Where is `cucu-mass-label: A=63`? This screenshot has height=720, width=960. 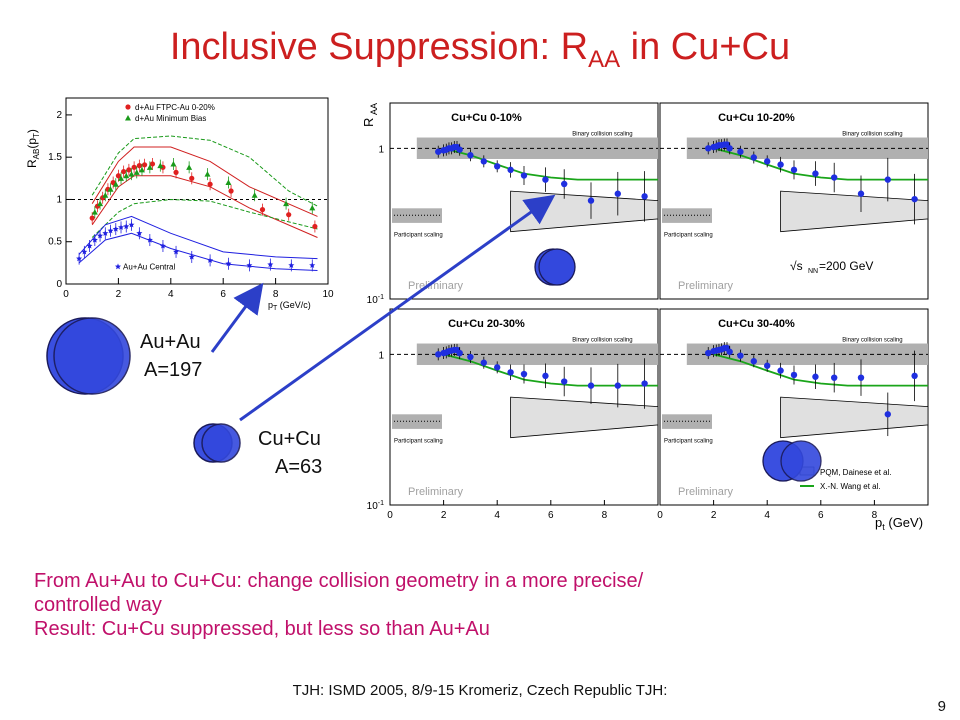 cucu-mass-label: A=63 is located at coordinates (299, 467).